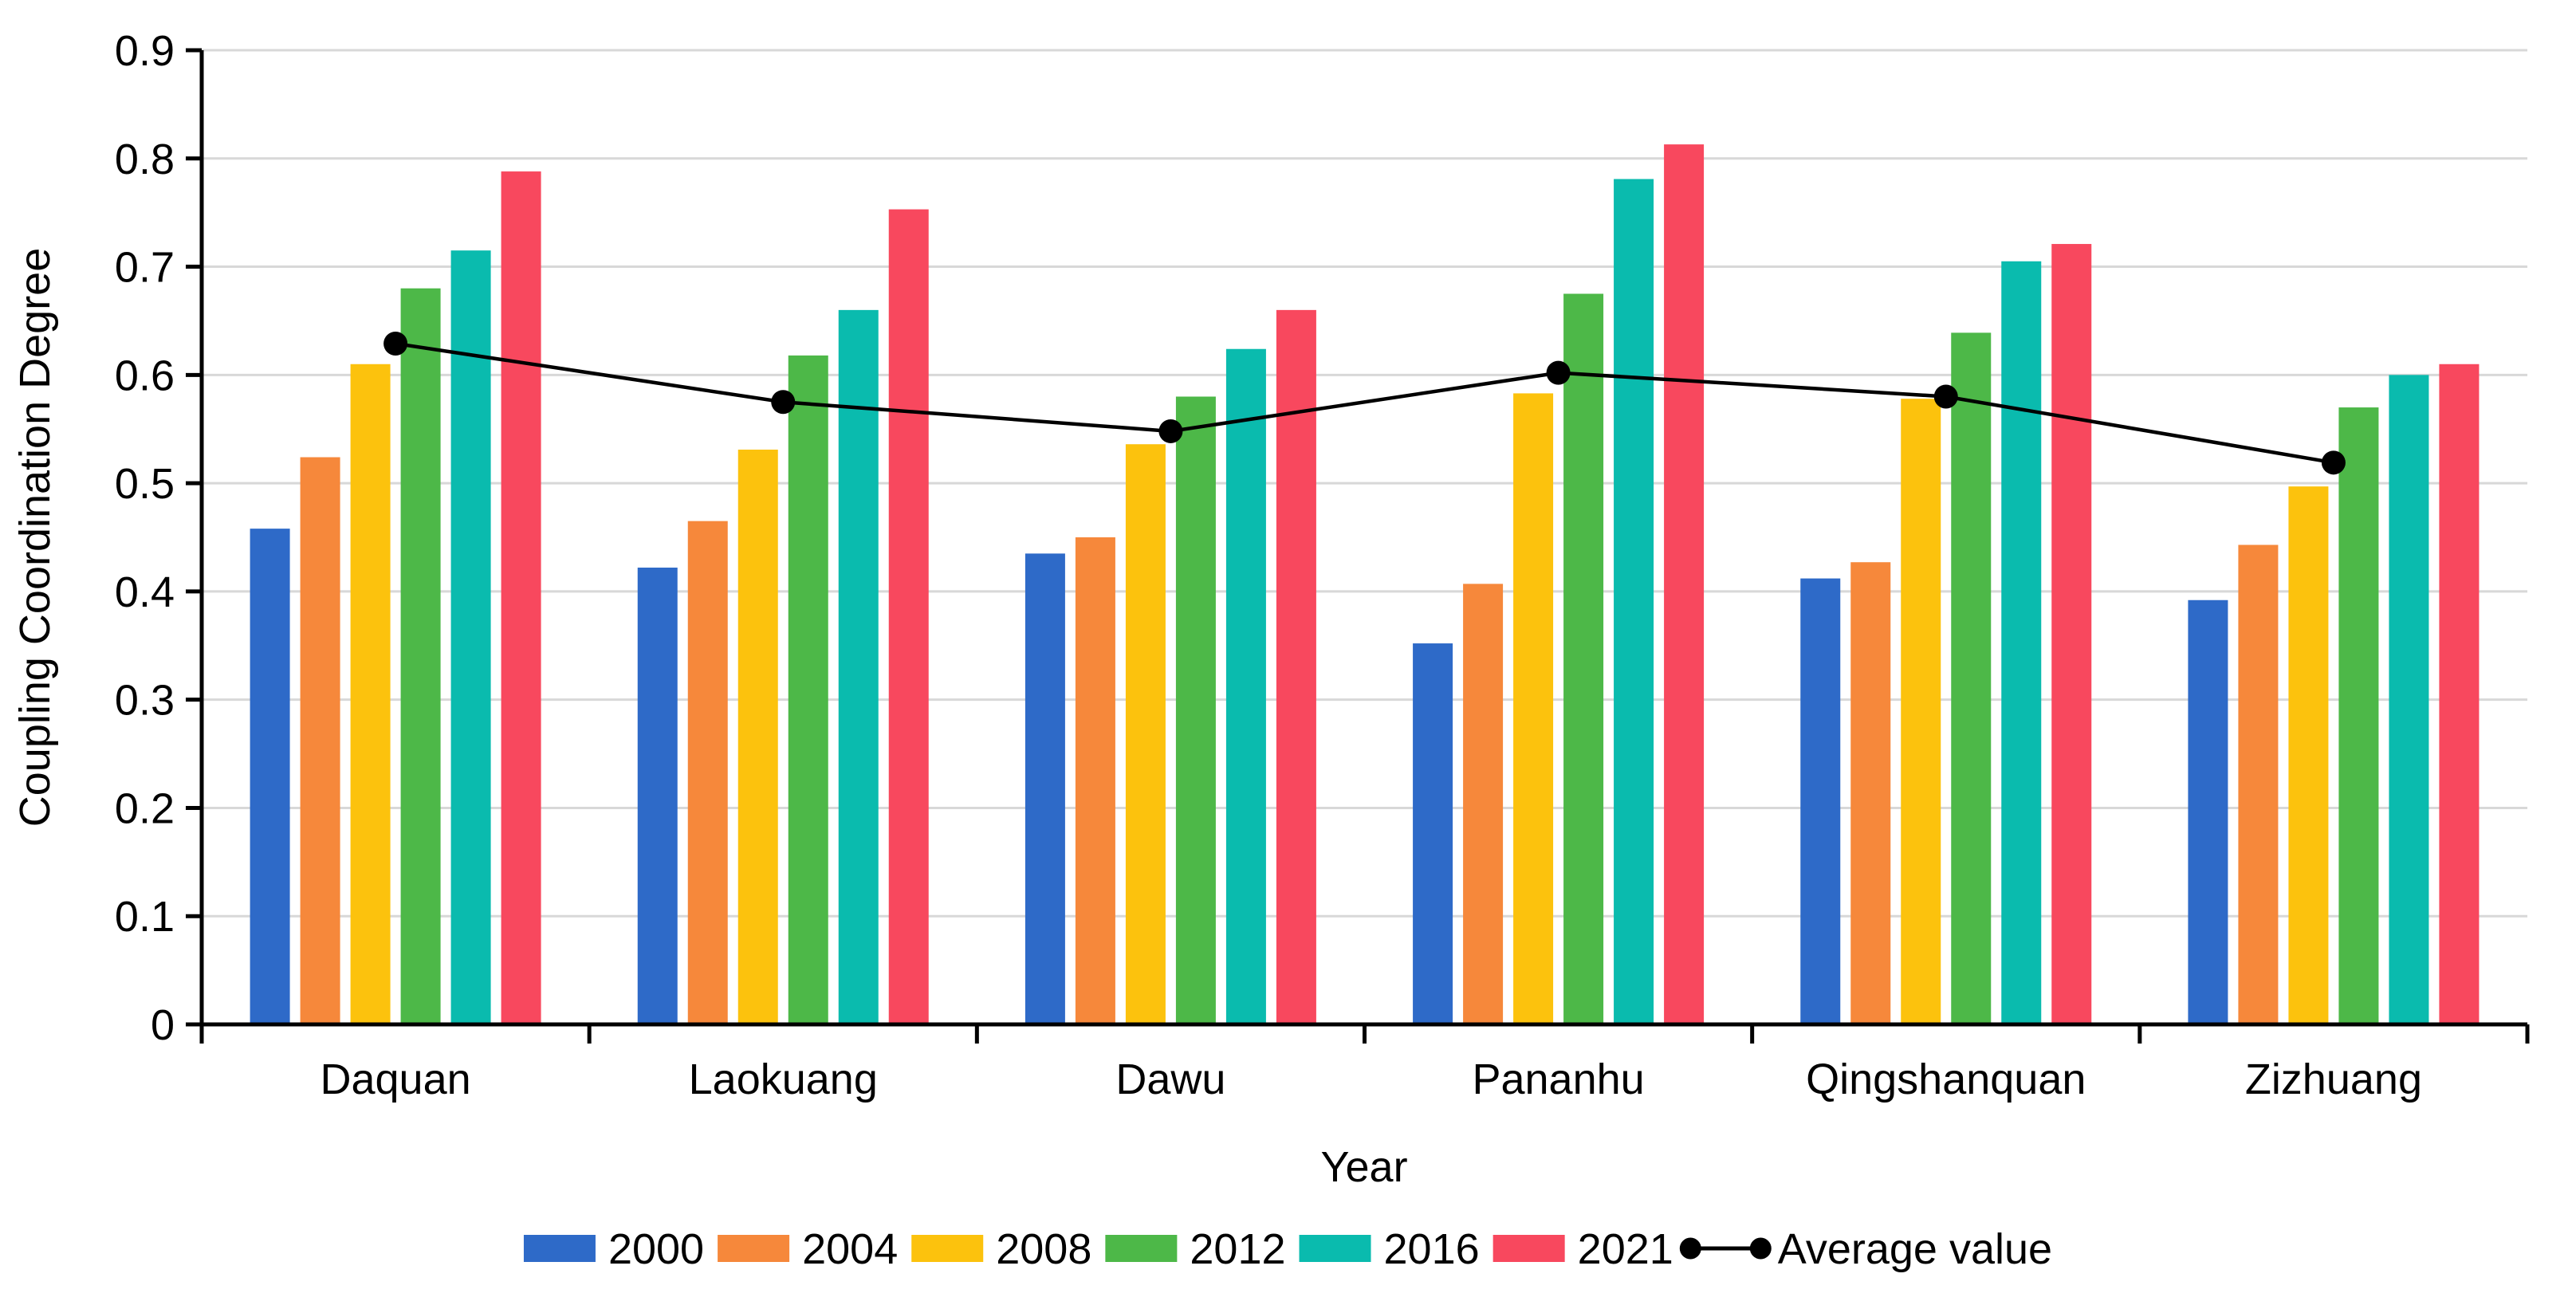 Image resolution: width=2576 pixels, height=1309 pixels. I want to click on legend-average-dot-icon, so click(1761, 1248).